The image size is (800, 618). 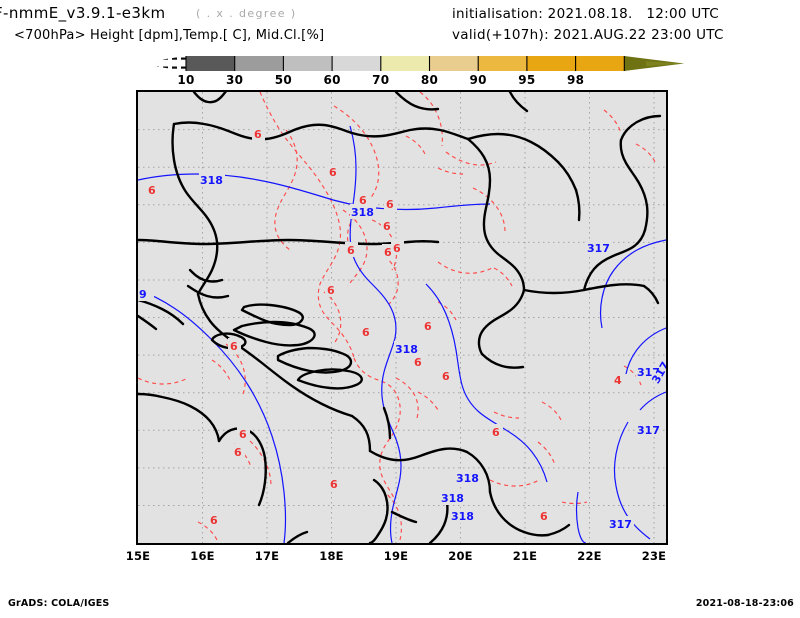 I want to click on x-tick-15E: 15E, so click(x=138, y=556).